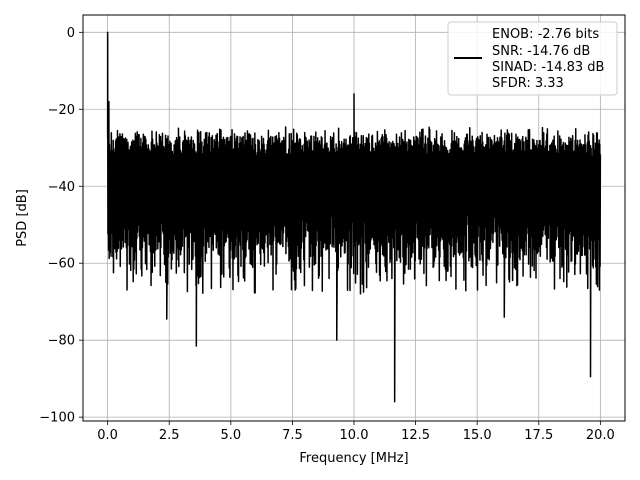 The height and width of the screenshot is (480, 640). Describe the element at coordinates (538, 435) in the screenshot. I see `x-tick-label: 17.5` at that location.